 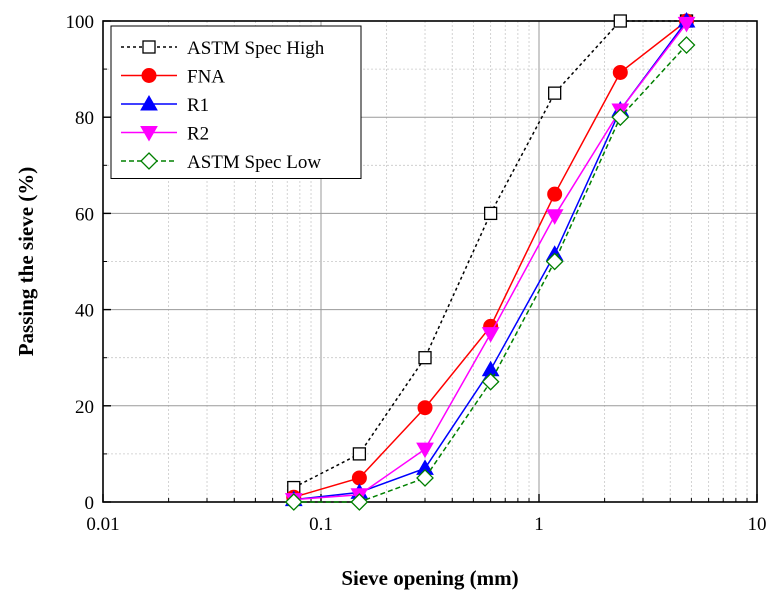 I want to click on y-tick-label: 80, so click(x=84, y=118).